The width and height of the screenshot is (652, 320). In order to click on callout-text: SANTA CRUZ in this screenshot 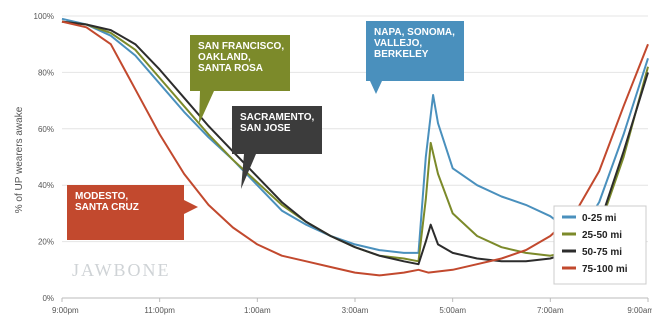, I will do `click(107, 207)`.